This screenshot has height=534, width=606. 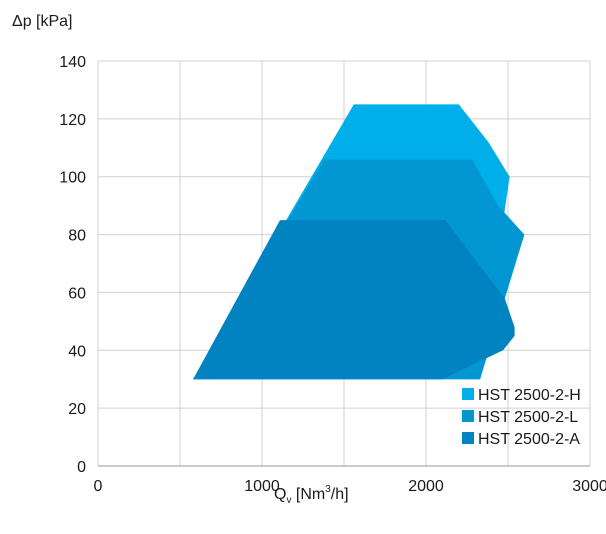 I want to click on y-tick-label: 140, so click(x=72, y=62).